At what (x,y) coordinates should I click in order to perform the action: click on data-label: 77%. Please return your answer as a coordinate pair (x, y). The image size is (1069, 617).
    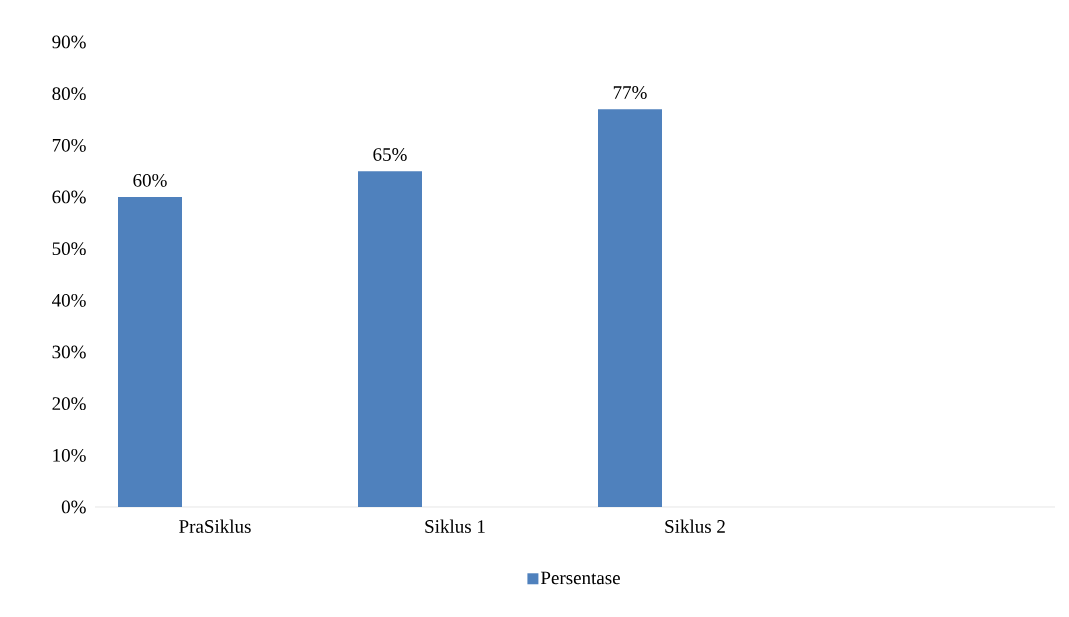
    Looking at the image, I should click on (630, 92).